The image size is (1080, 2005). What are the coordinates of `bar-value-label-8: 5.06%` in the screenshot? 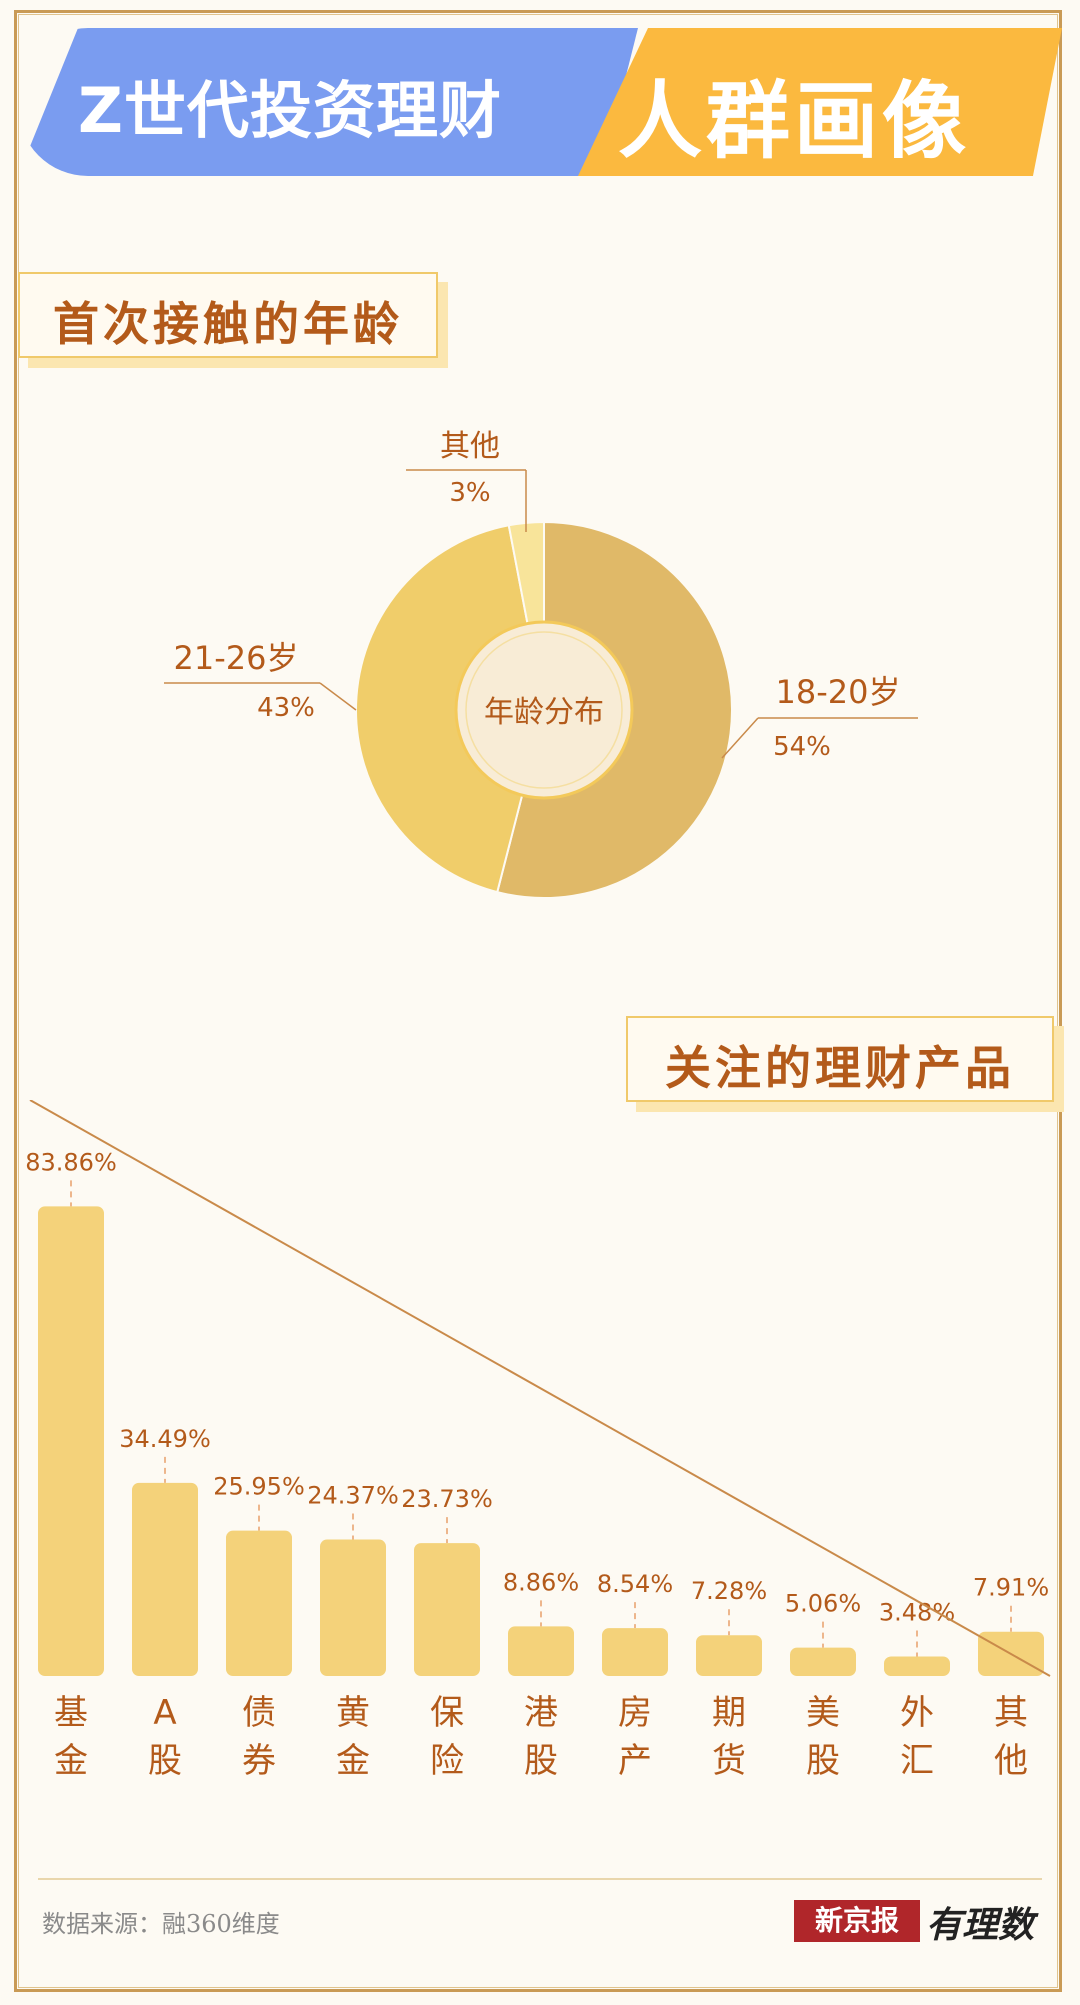 It's located at (823, 1604).